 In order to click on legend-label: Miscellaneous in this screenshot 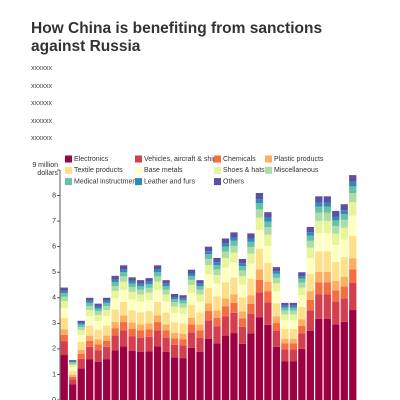, I will do `click(296, 170)`.